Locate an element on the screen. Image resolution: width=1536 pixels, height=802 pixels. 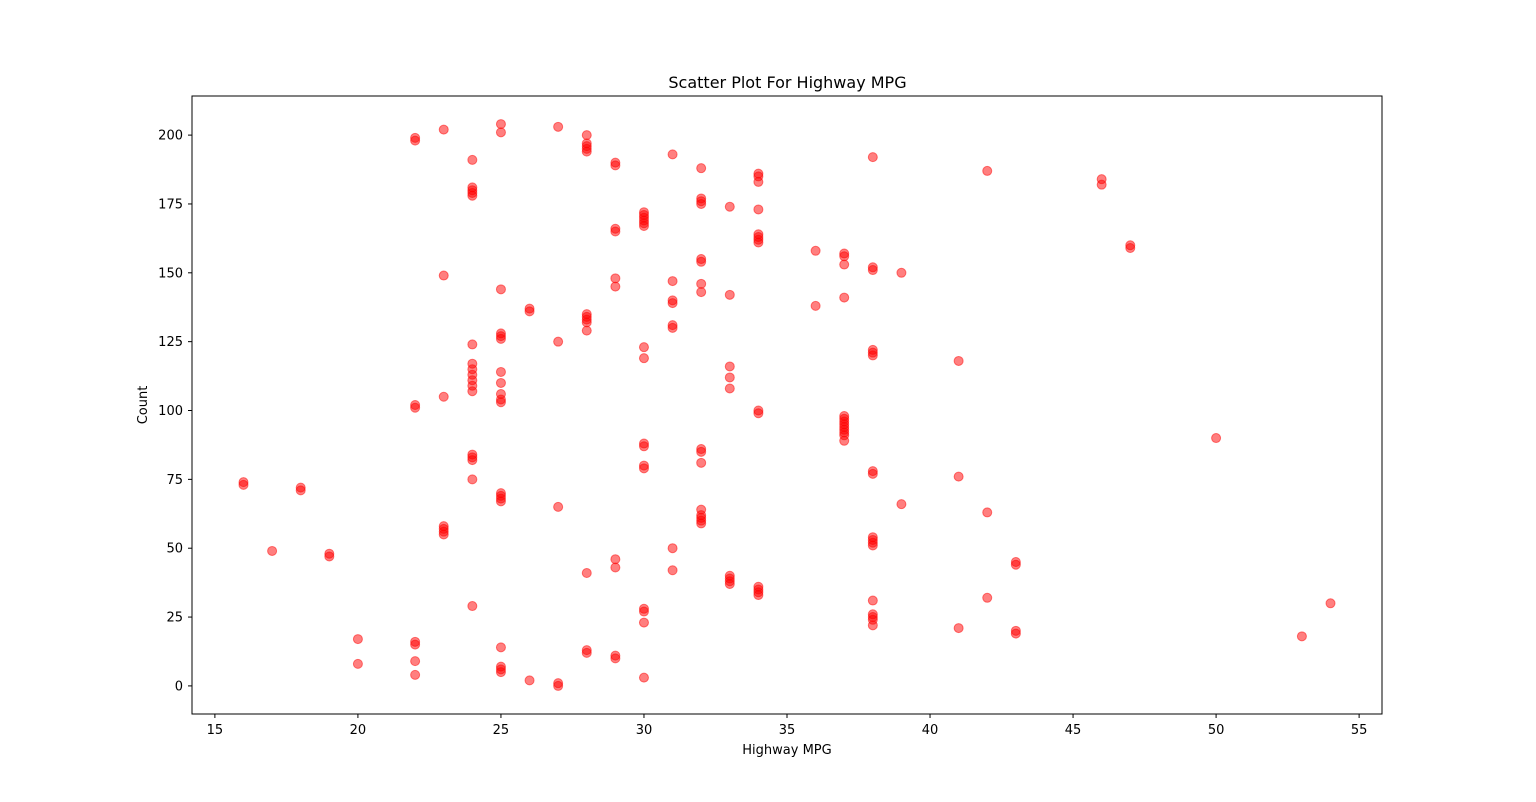
x-tick-label: 45 is located at coordinates (1073, 730).